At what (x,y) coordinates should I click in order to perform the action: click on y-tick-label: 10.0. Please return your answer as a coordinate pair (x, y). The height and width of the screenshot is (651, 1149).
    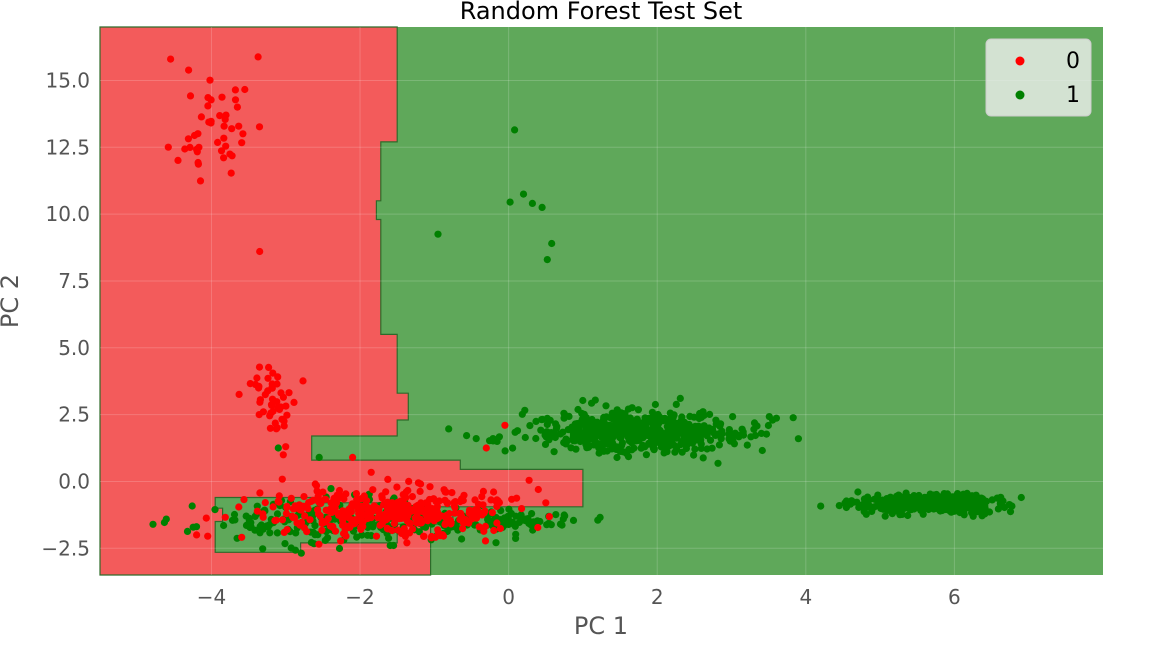
    Looking at the image, I should click on (67, 214).